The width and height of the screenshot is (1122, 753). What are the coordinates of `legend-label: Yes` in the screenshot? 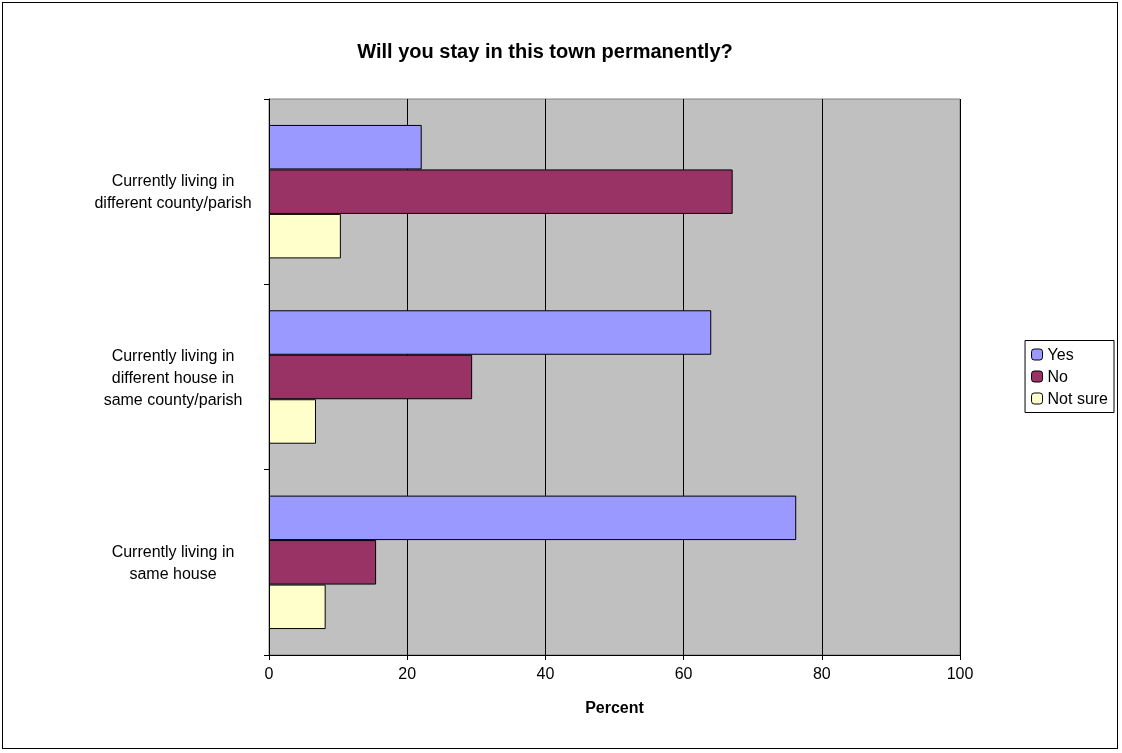 It's located at (1060, 354).